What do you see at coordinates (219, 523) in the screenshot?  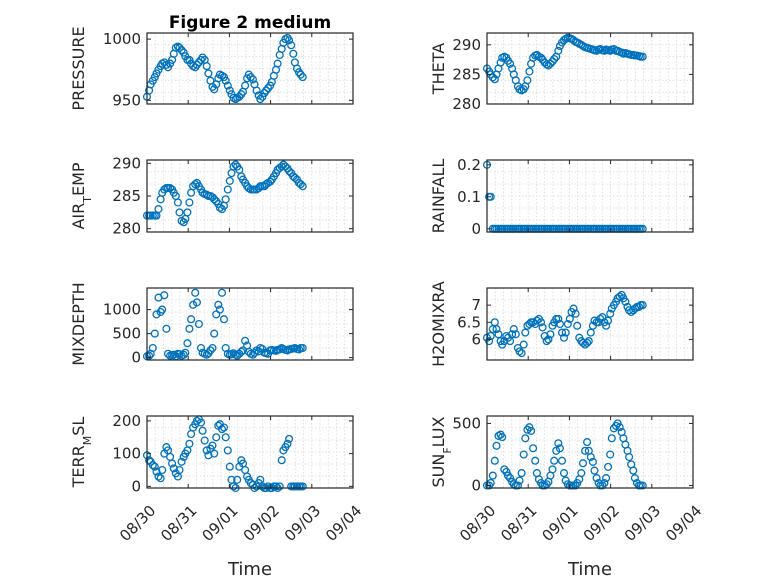 I see `x-tick-label: 09/01` at bounding box center [219, 523].